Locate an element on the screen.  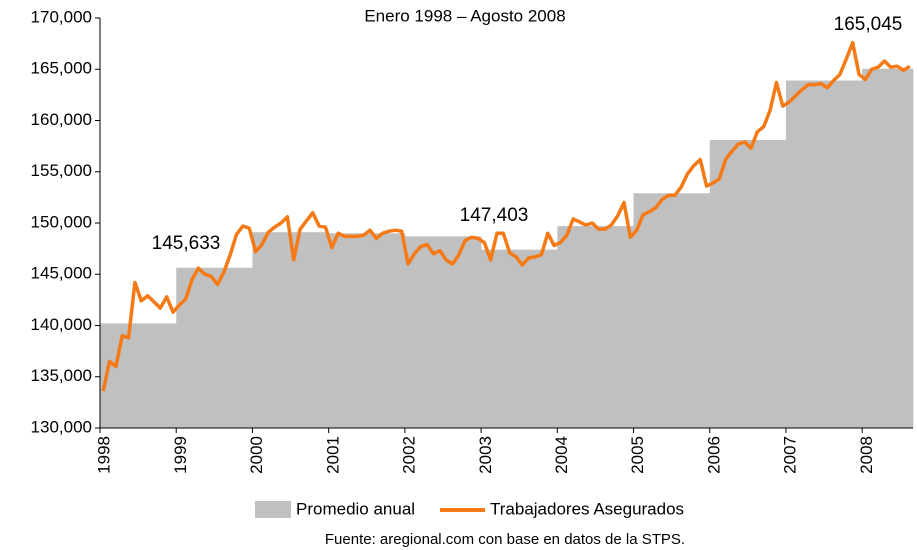
x-tick-label: 2002 is located at coordinates (409, 455).